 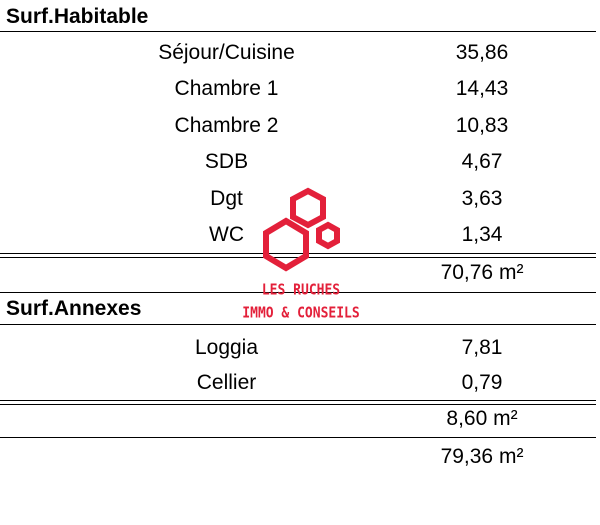 I want to click on grand-total-row: 79,36 m², so click(x=300, y=457).